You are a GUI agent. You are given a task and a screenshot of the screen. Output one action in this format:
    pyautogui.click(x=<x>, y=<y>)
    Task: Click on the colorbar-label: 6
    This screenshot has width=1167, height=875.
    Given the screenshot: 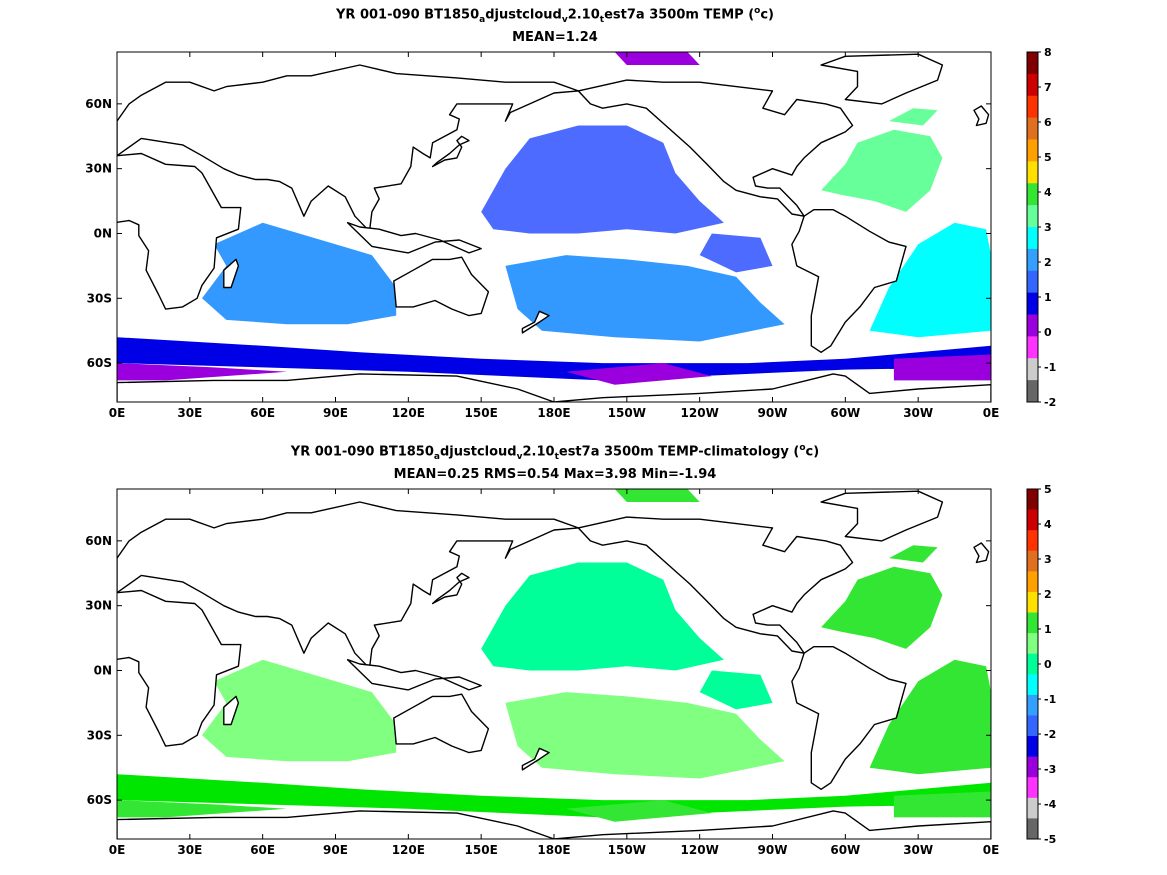 What is the action you would take?
    pyautogui.click(x=1048, y=122)
    